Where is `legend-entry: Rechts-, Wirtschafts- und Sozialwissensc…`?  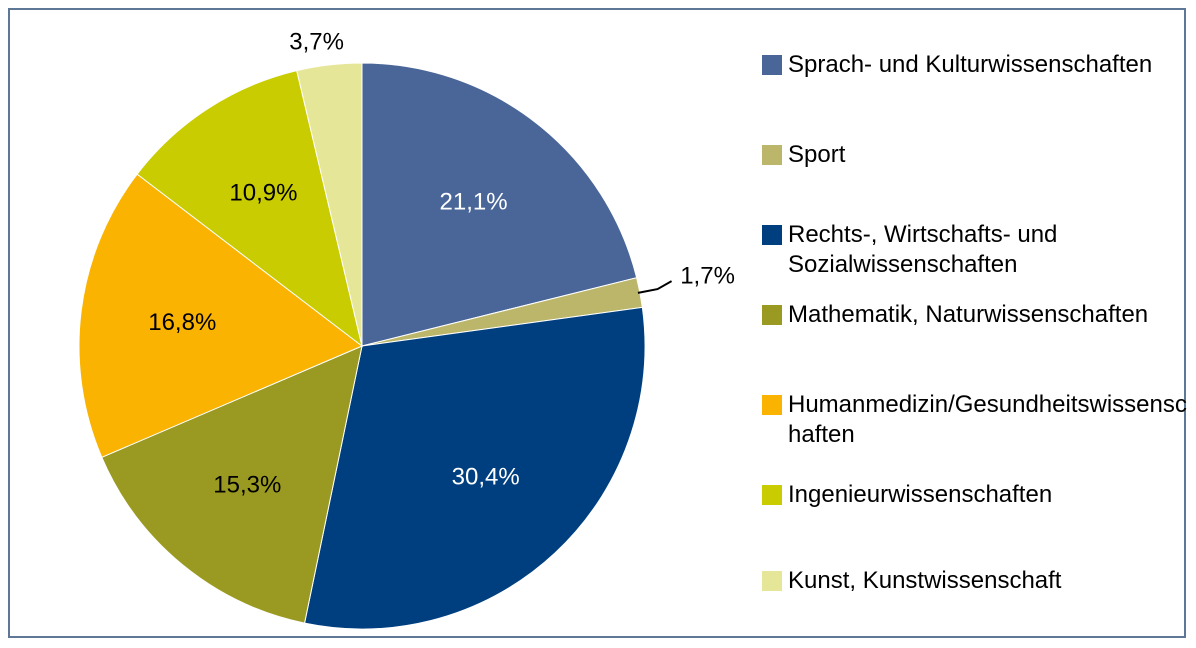 legend-entry: Rechts-, Wirtschafts- und Sozialwissensc… is located at coordinates (977, 250).